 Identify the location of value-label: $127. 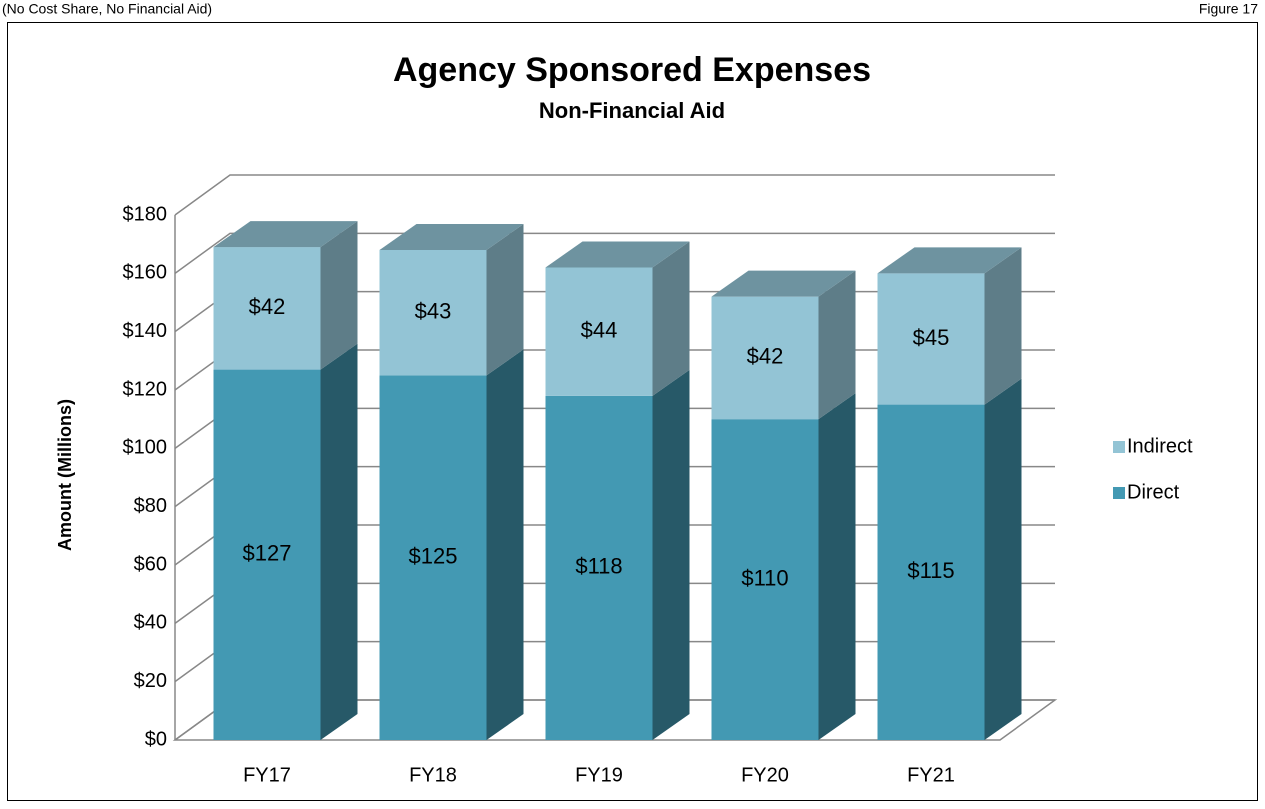
(267, 553).